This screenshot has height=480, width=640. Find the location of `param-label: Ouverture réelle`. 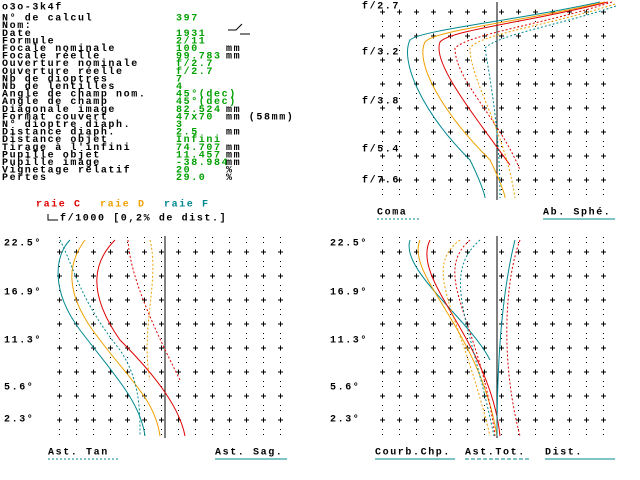

param-label: Ouverture réelle is located at coordinates (63, 72).